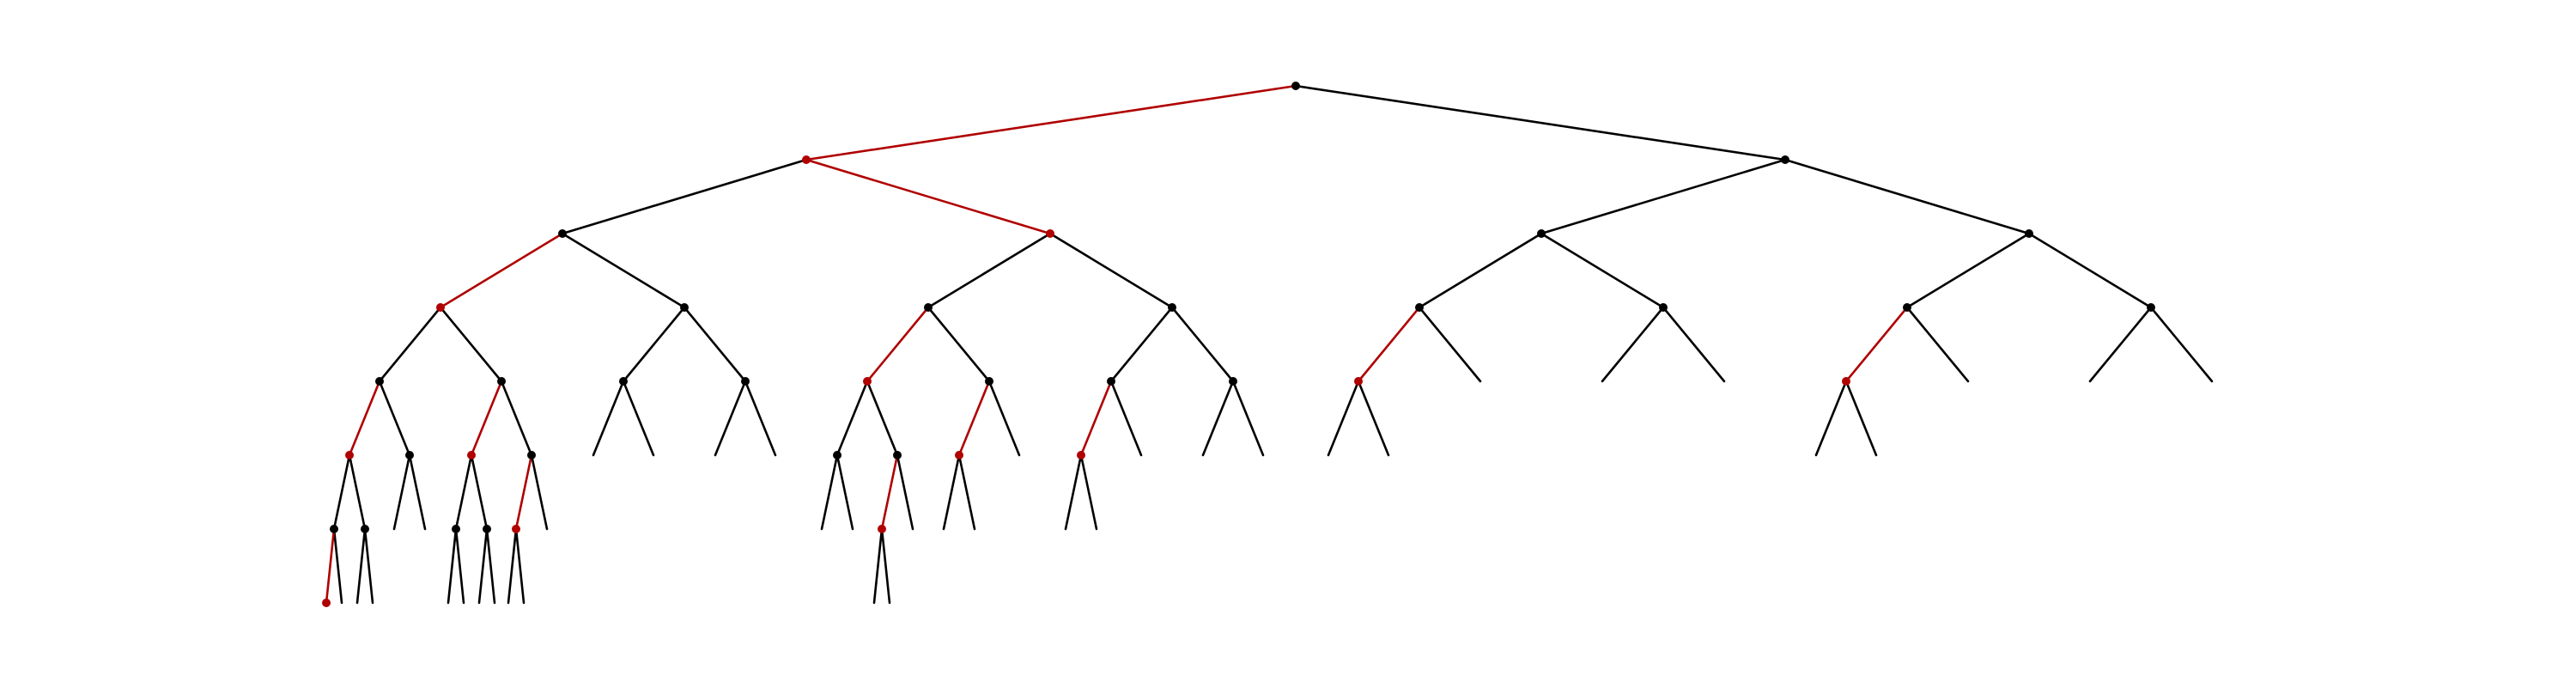 The width and height of the screenshot is (2576, 687). What do you see at coordinates (361, 566) in the screenshot?
I see `edge-n000001-n0000010` at bounding box center [361, 566].